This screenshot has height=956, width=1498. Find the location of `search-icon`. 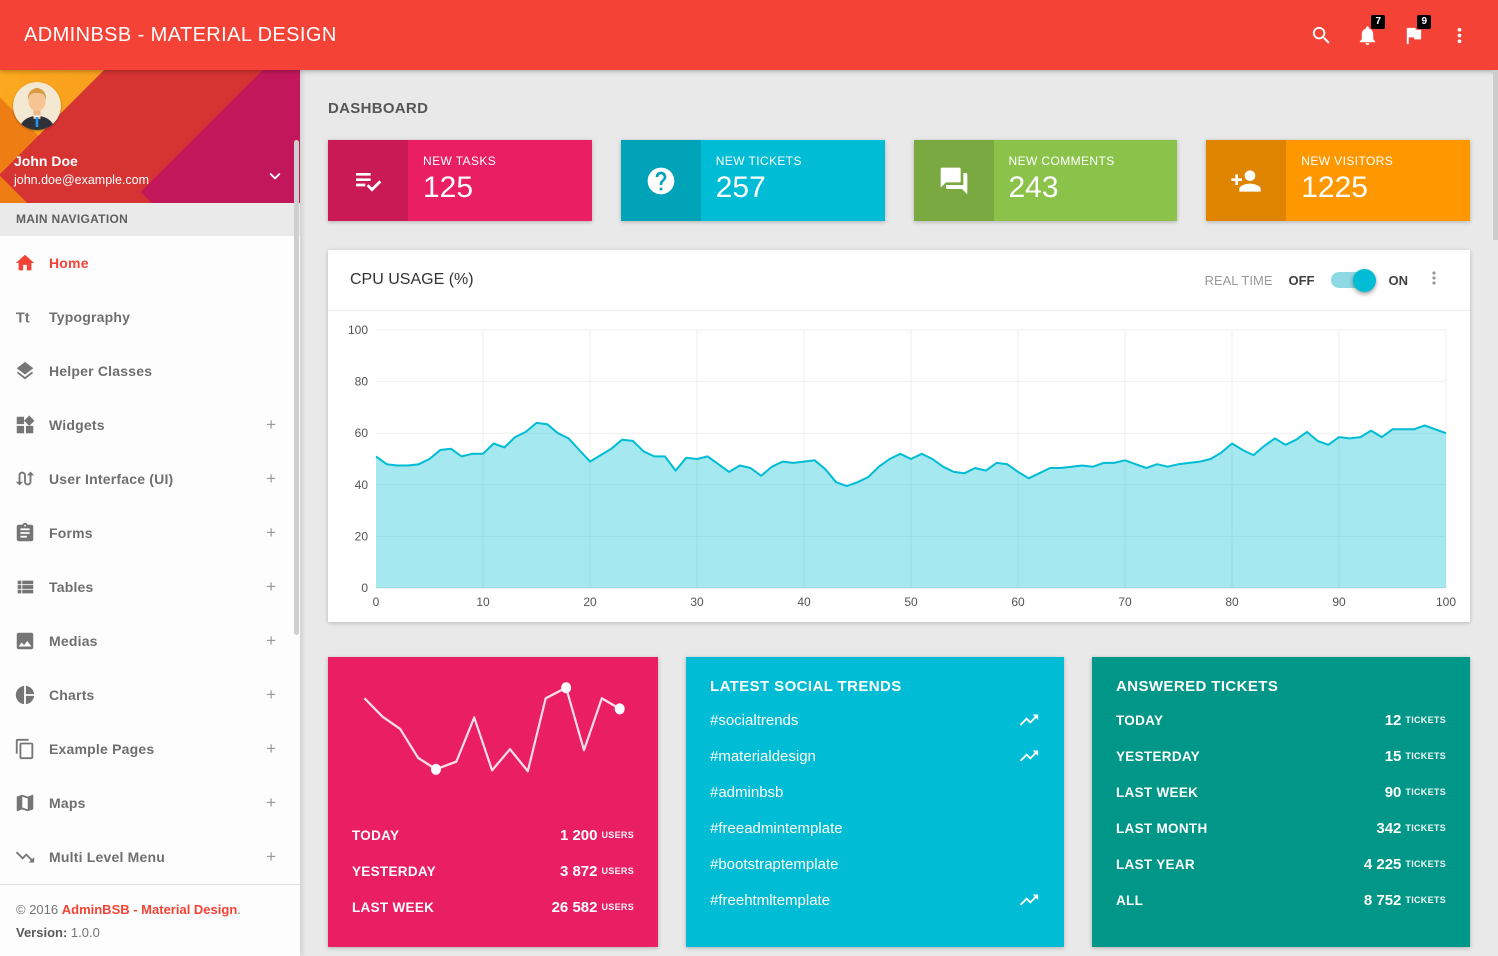

search-icon is located at coordinates (1321, 35).